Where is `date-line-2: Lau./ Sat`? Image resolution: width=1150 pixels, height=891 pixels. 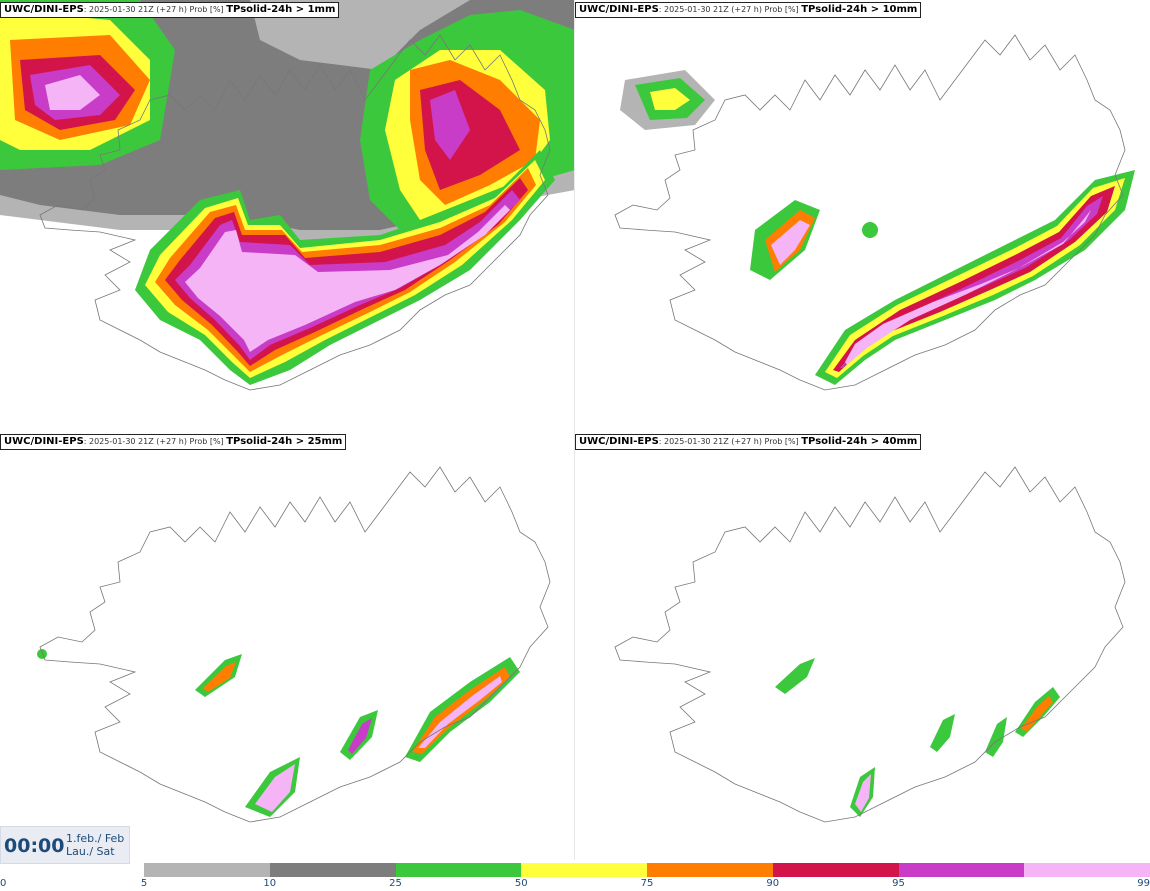 date-line-2: Lau./ Sat is located at coordinates (90, 851).